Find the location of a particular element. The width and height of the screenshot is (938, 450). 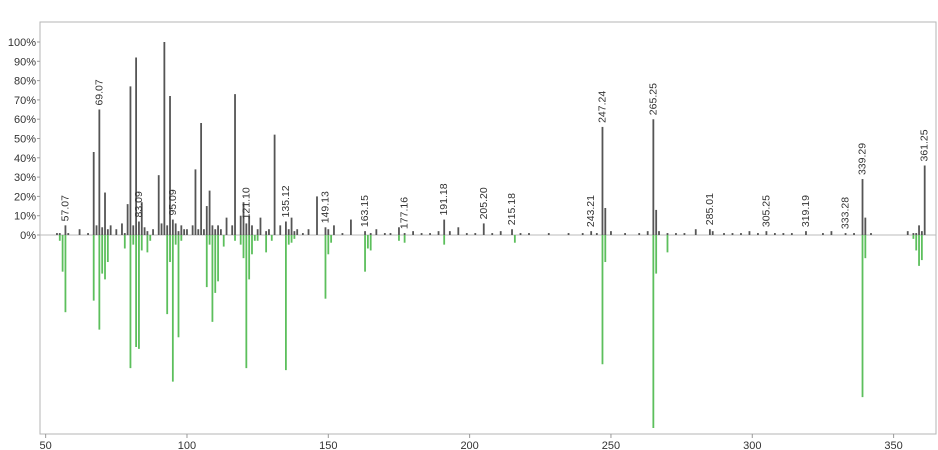

x-tick-label: 100 is located at coordinates (187, 445).